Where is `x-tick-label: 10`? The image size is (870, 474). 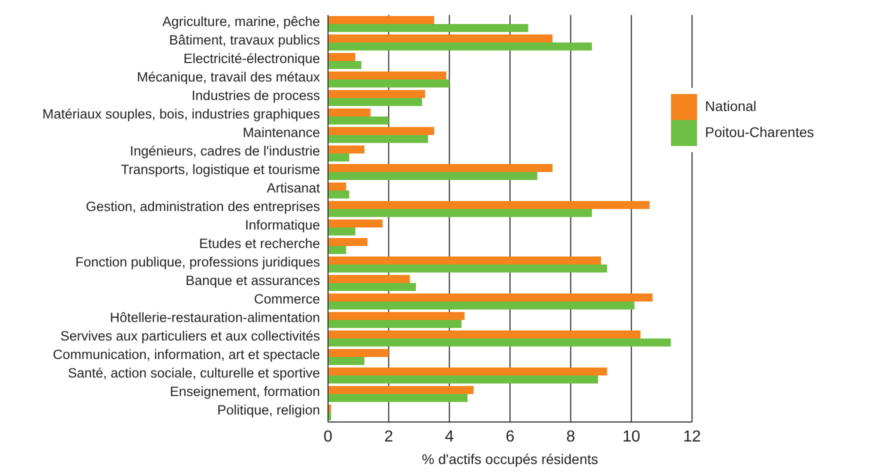
x-tick-label: 10 is located at coordinates (631, 437).